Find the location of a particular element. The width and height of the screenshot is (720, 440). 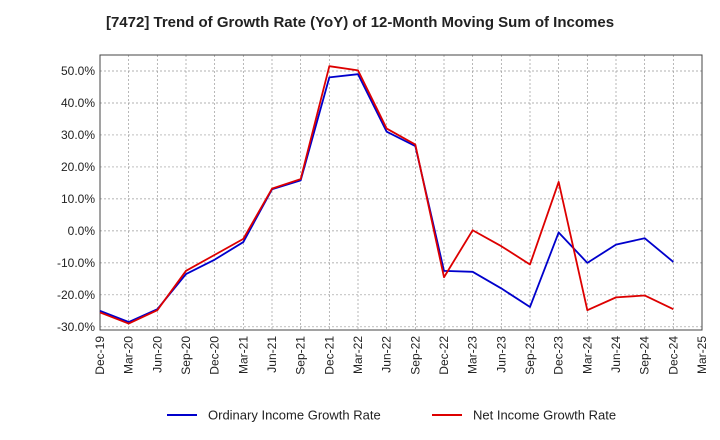

x-tick-label: Sep-24 is located at coordinates (645, 355).